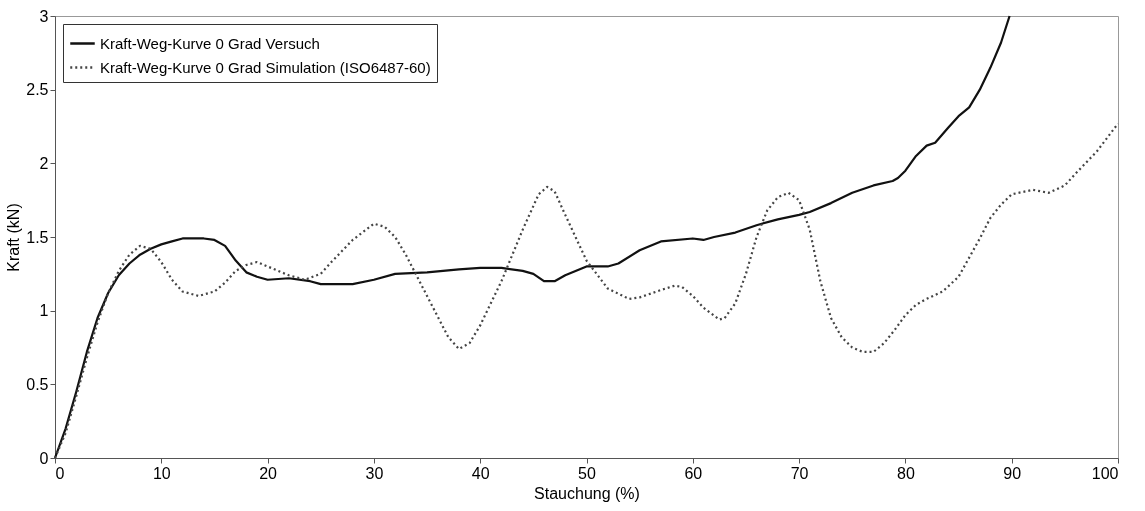 Image resolution: width=1145 pixels, height=511 pixels. Describe the element at coordinates (60, 473) in the screenshot. I see `x-tick-label: 0` at that location.